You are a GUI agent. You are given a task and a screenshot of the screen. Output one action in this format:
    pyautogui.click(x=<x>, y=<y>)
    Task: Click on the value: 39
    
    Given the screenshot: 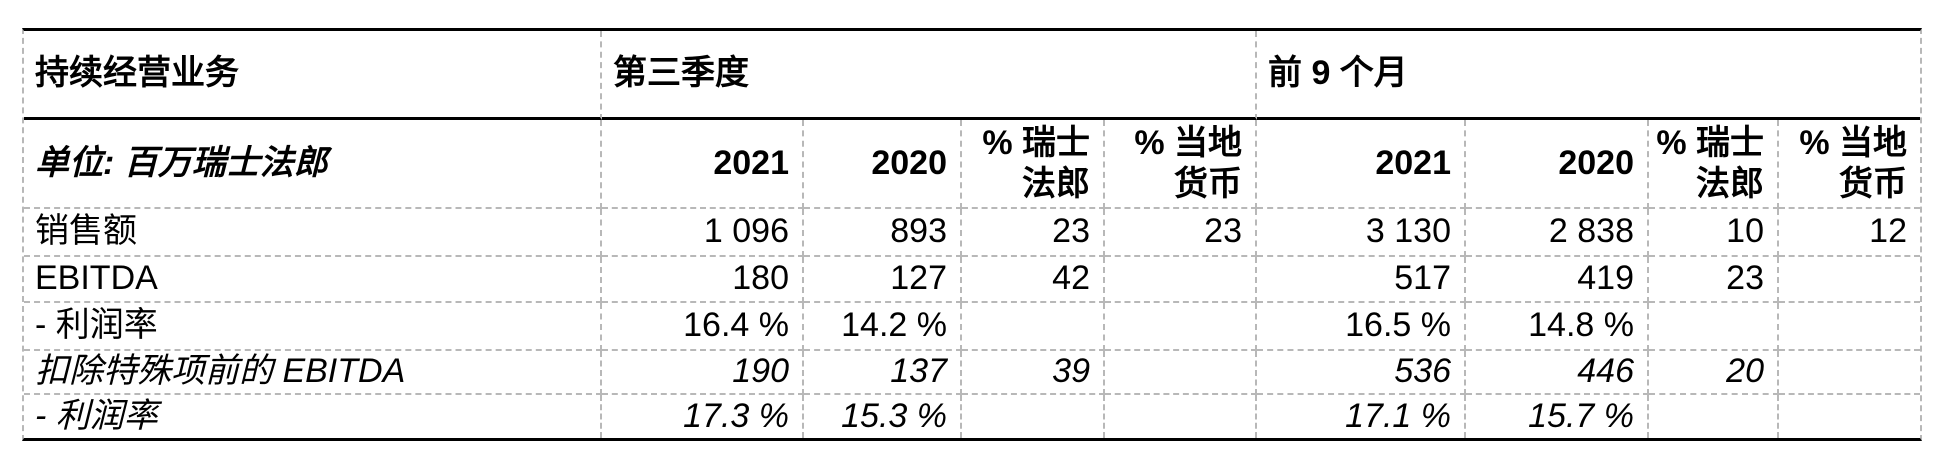 What is the action you would take?
    pyautogui.click(x=1071, y=371)
    